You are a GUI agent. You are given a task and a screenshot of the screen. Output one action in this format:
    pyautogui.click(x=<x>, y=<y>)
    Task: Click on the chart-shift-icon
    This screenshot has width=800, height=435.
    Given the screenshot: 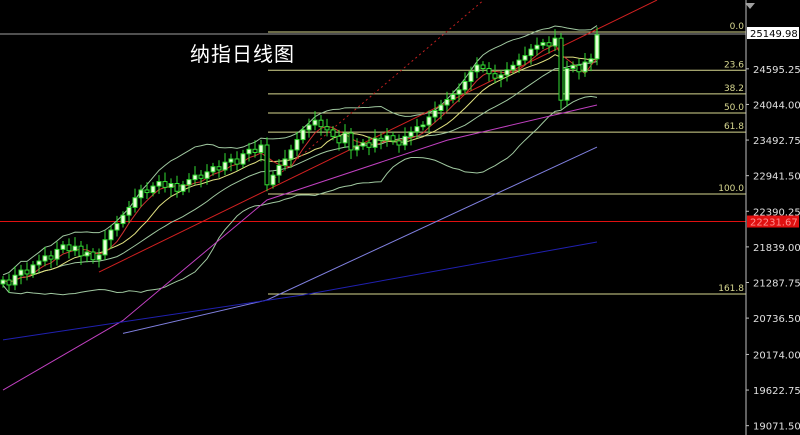 What is the action you would take?
    pyautogui.click(x=750, y=6)
    